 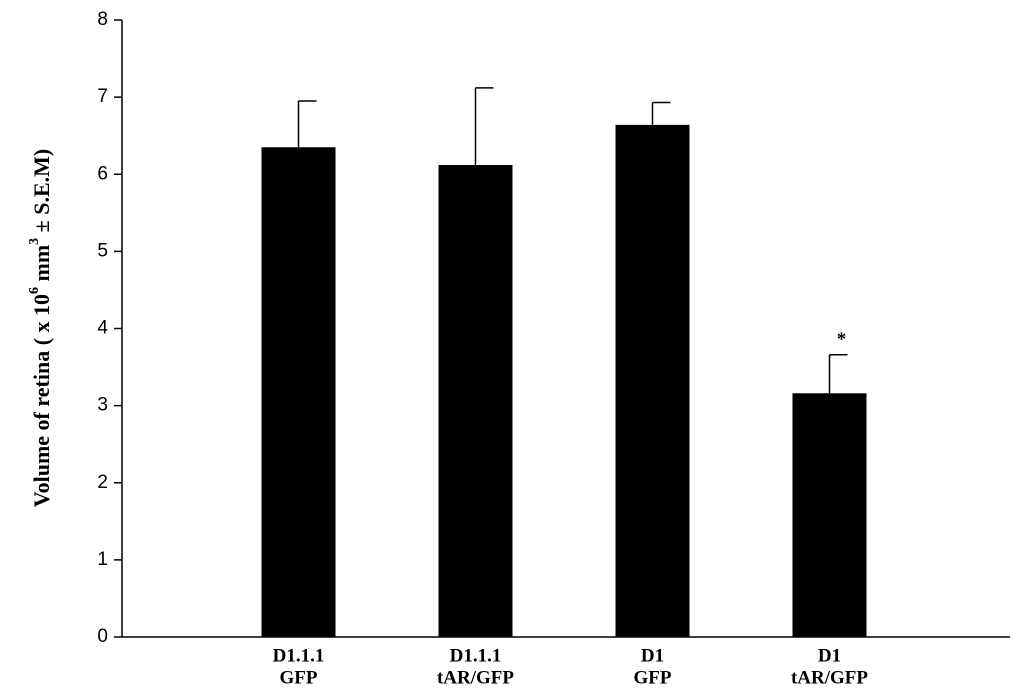 I want to click on y-axis-label: Volume of retina ( x 106 mm3 ± S.E.M), so click(x=40, y=328).